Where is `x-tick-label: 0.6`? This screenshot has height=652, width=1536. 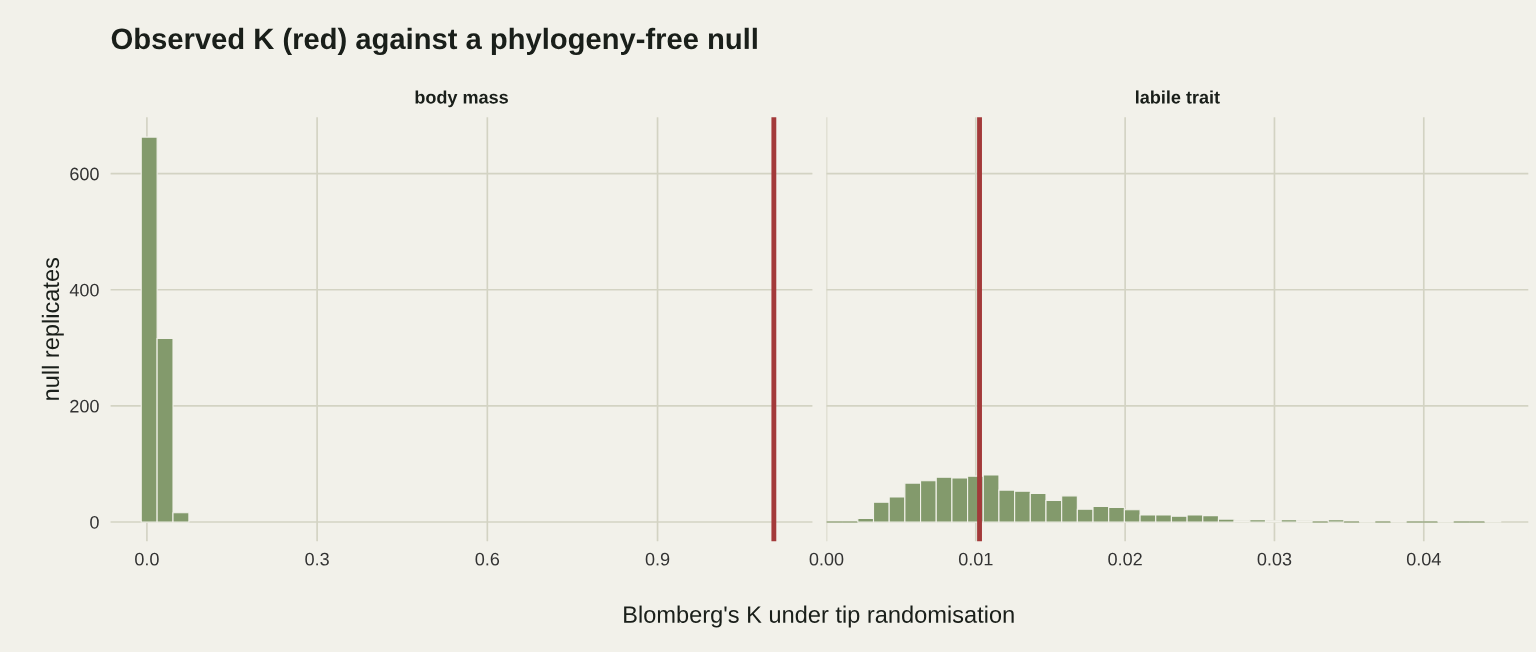
x-tick-label: 0.6 is located at coordinates (487, 559).